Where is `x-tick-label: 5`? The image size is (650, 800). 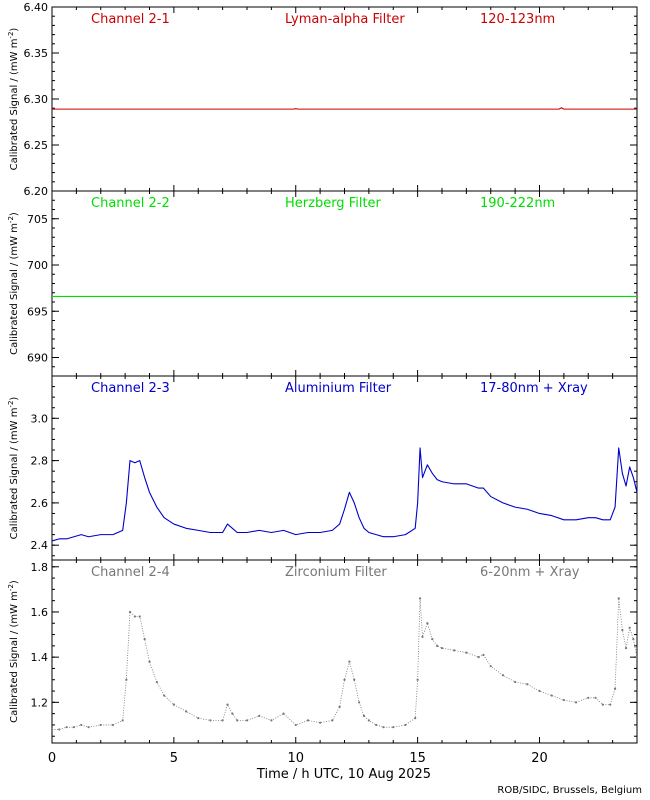 x-tick-label: 5 is located at coordinates (174, 758).